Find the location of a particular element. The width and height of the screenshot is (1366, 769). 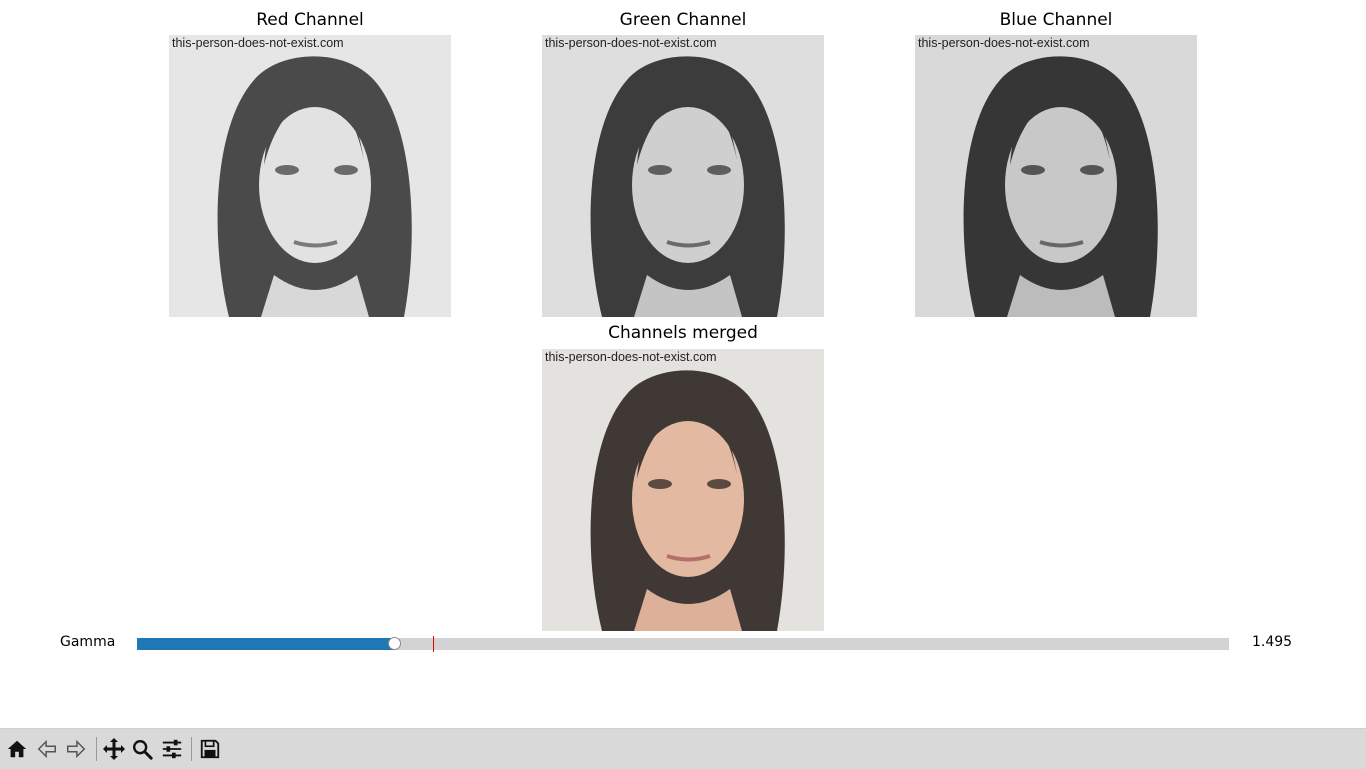

merged-image: this-person-does-not-exist.com is located at coordinates (683, 490).